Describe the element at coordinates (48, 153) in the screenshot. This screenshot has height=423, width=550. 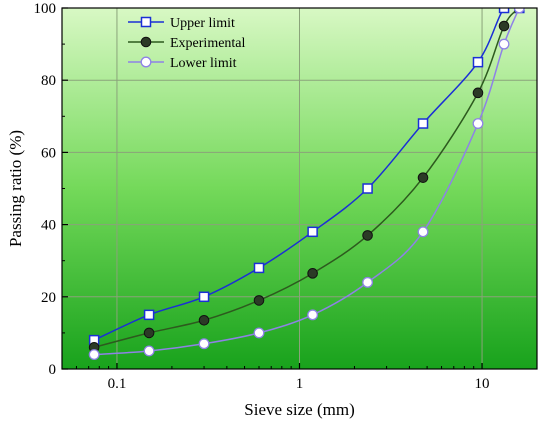
I see `y-tick-label: 60` at that location.